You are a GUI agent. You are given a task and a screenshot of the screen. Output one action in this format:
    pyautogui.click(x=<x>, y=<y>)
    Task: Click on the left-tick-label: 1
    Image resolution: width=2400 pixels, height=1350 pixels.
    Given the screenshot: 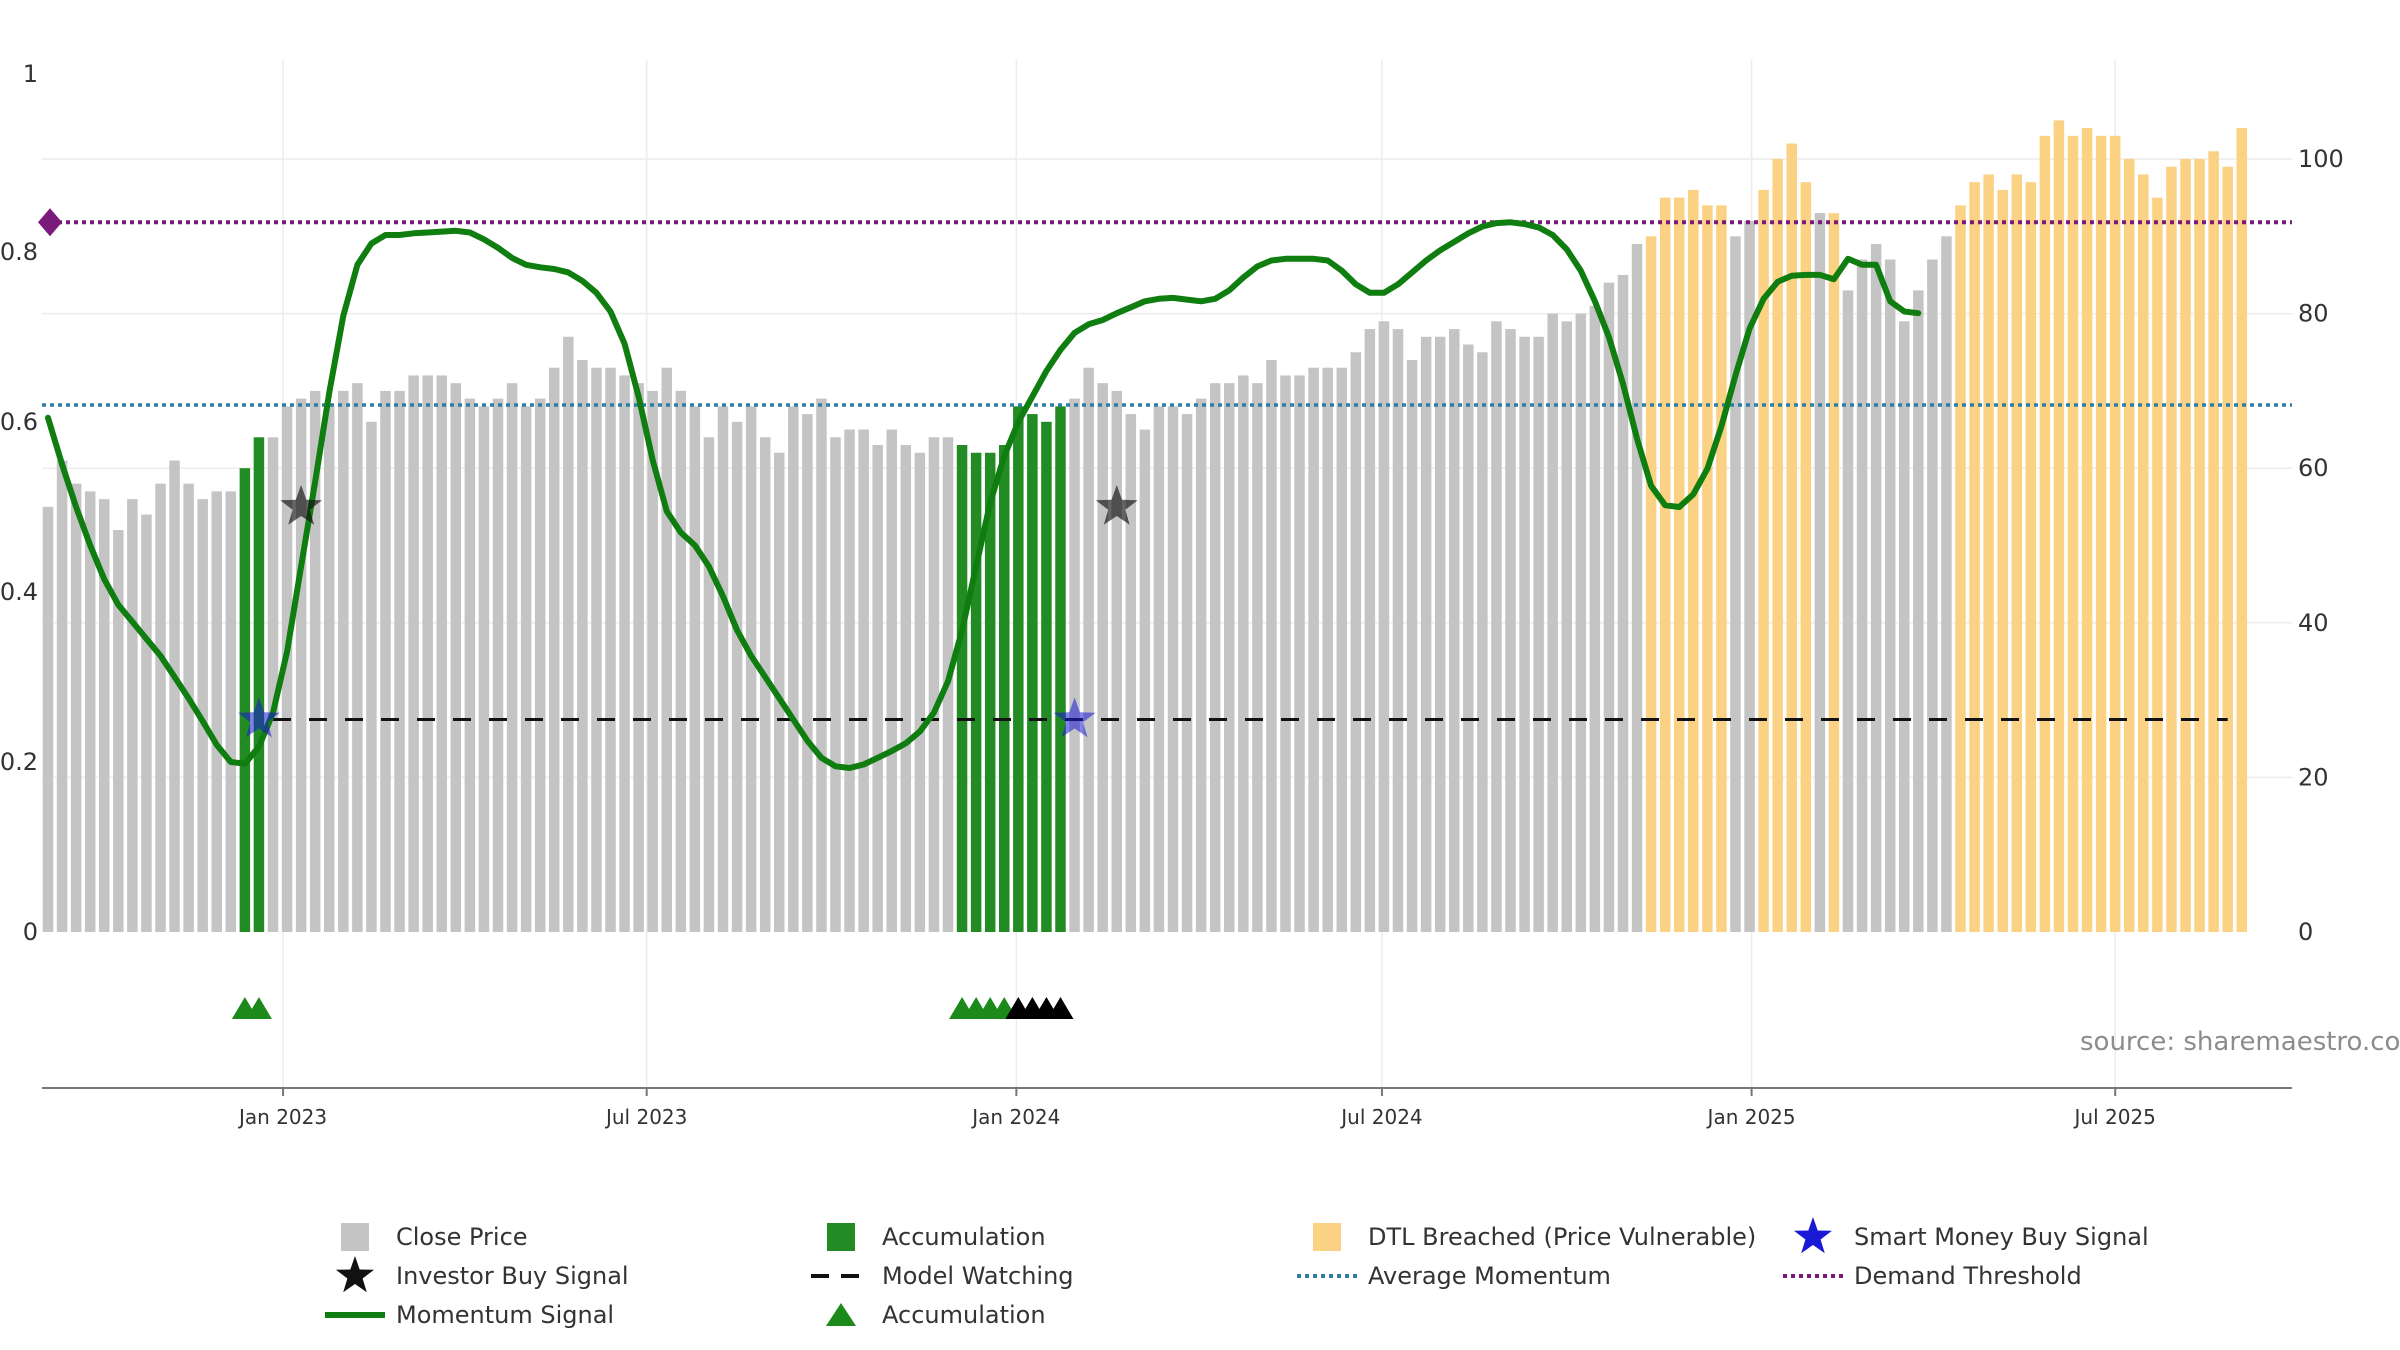 What is the action you would take?
    pyautogui.click(x=30, y=74)
    